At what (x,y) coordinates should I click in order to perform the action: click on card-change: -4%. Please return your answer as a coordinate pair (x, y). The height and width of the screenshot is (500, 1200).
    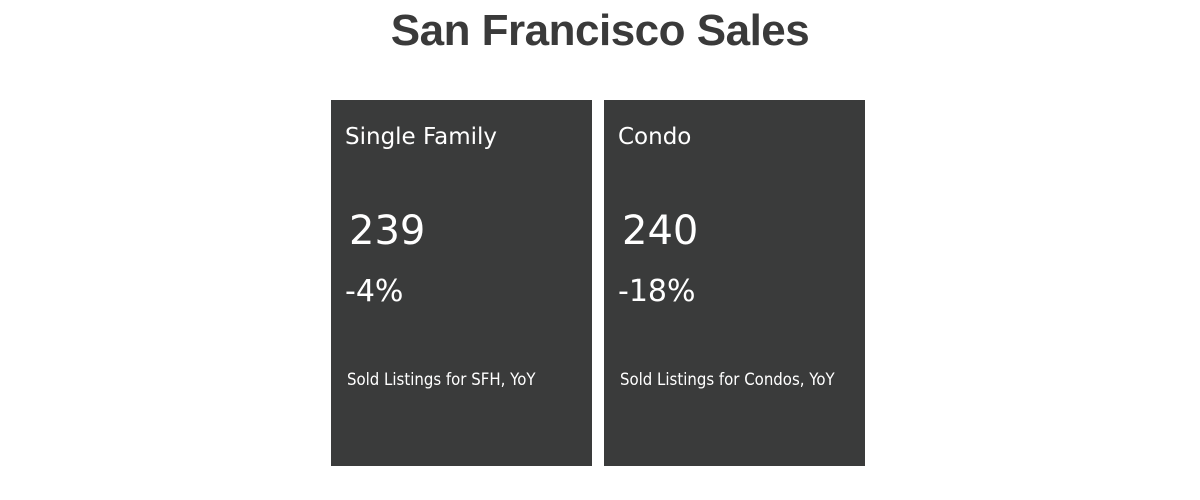
    Looking at the image, I should click on (374, 291).